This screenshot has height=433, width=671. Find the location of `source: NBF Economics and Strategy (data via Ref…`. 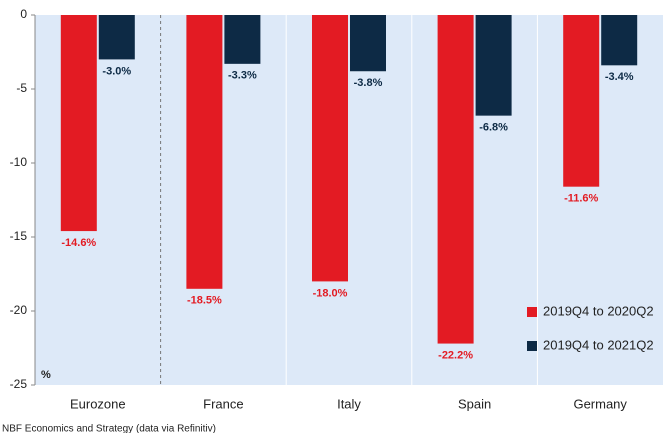

source: NBF Economics and Strategy (data via Ref… is located at coordinates (109, 428).